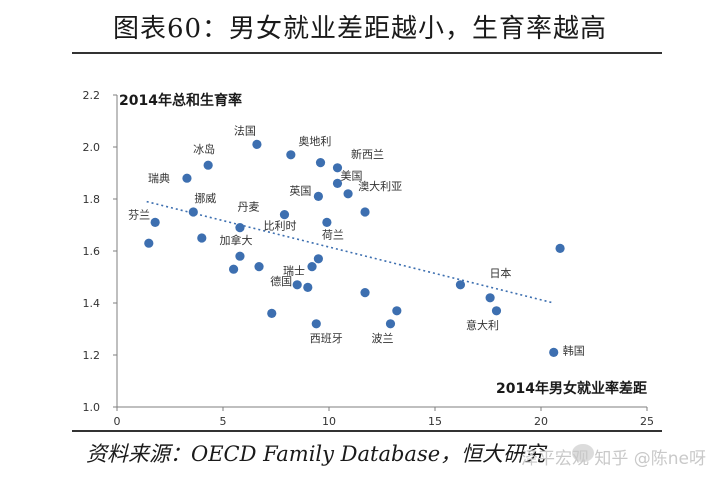 Image resolution: width=720 pixels, height=484 pixels. What do you see at coordinates (571, 388) in the screenshot?
I see `x-axis-title: 2014年男女就业率差距` at bounding box center [571, 388].